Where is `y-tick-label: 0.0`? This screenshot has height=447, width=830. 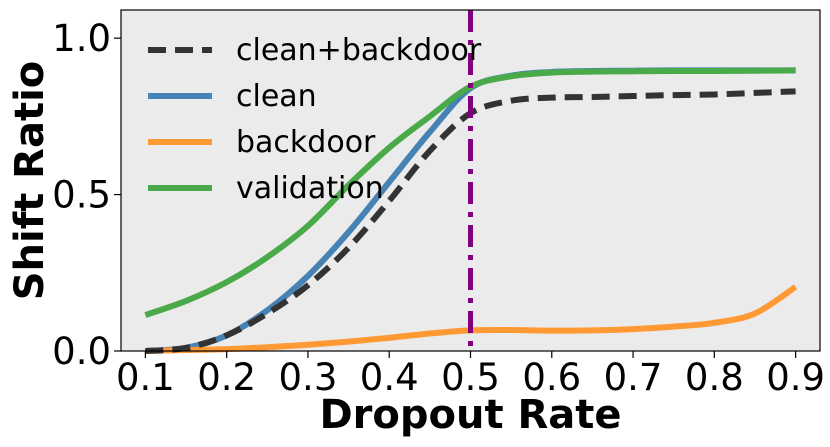
y-tick-label: 0.0 is located at coordinates (81, 351).